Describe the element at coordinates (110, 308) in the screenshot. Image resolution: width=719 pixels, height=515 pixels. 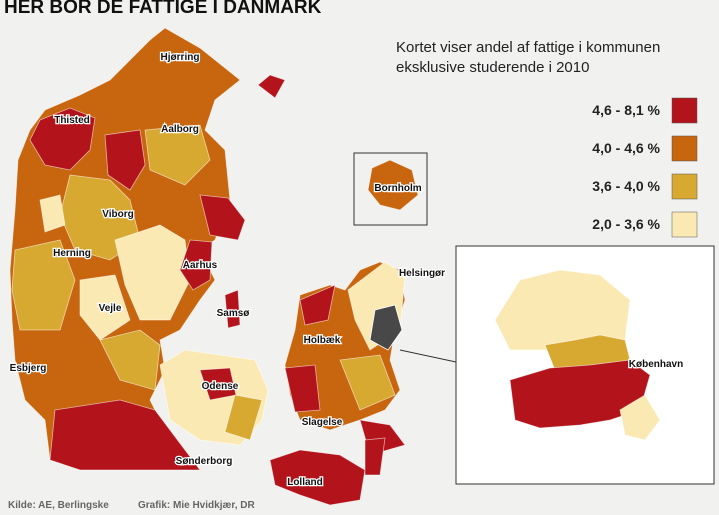
I see `place-label: Vejle` at that location.